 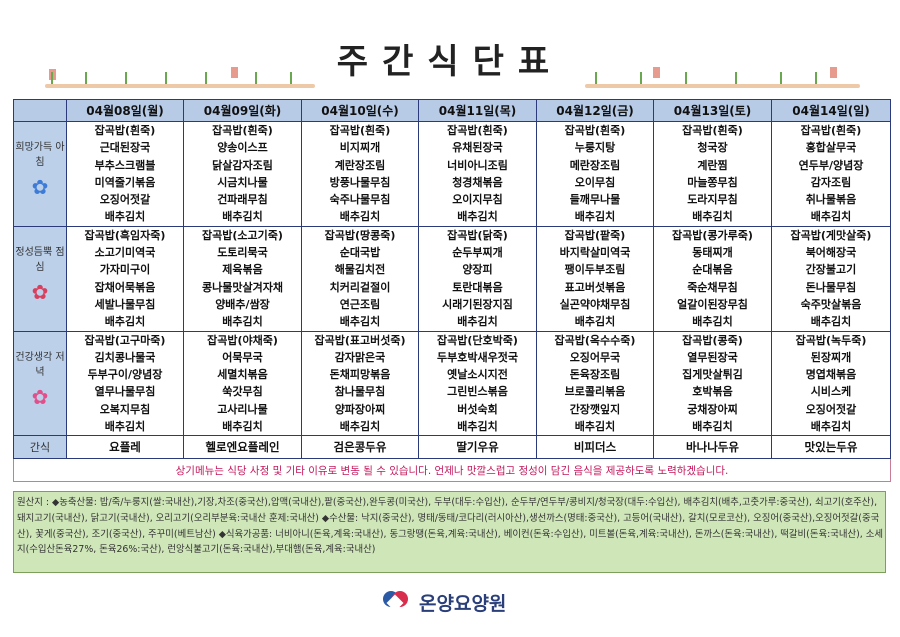 I want to click on menu-item: 명엽채볶음, so click(x=831, y=375).